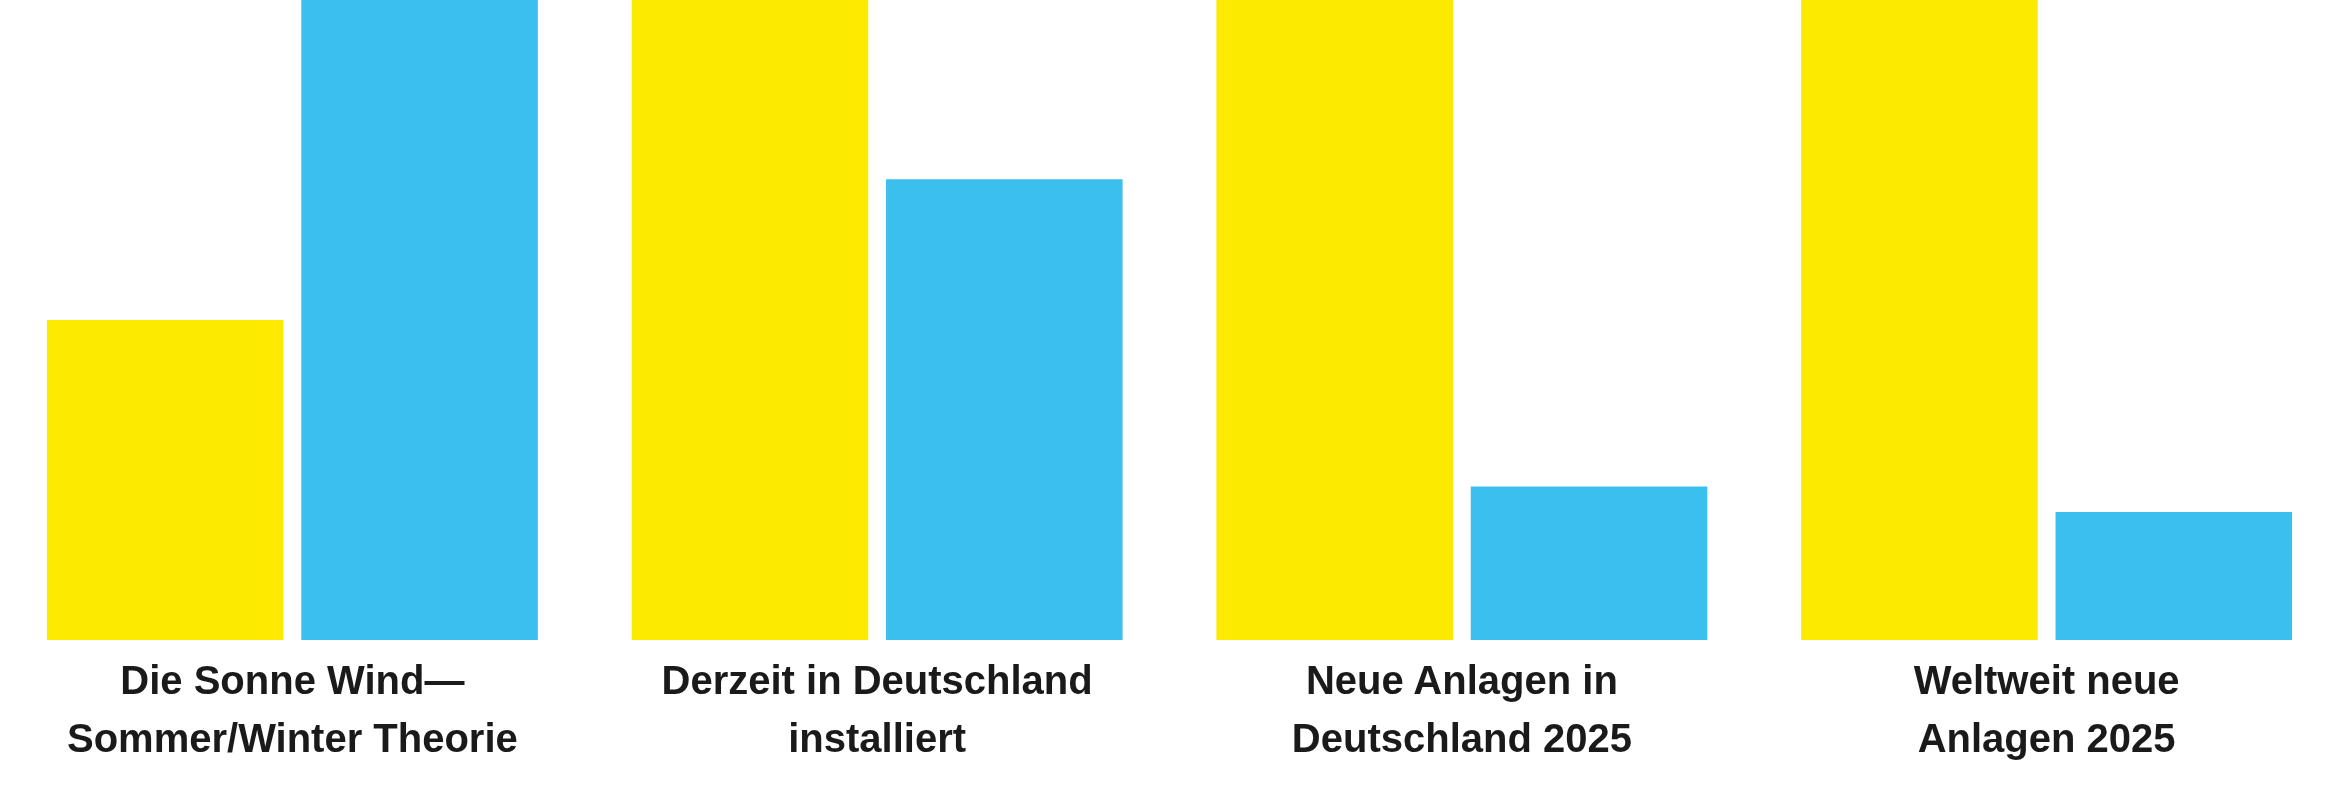 The width and height of the screenshot is (2339, 788). Describe the element at coordinates (1461, 709) in the screenshot. I see `x-tick-label: Neue Anlagen in Deutschland 2025` at that location.